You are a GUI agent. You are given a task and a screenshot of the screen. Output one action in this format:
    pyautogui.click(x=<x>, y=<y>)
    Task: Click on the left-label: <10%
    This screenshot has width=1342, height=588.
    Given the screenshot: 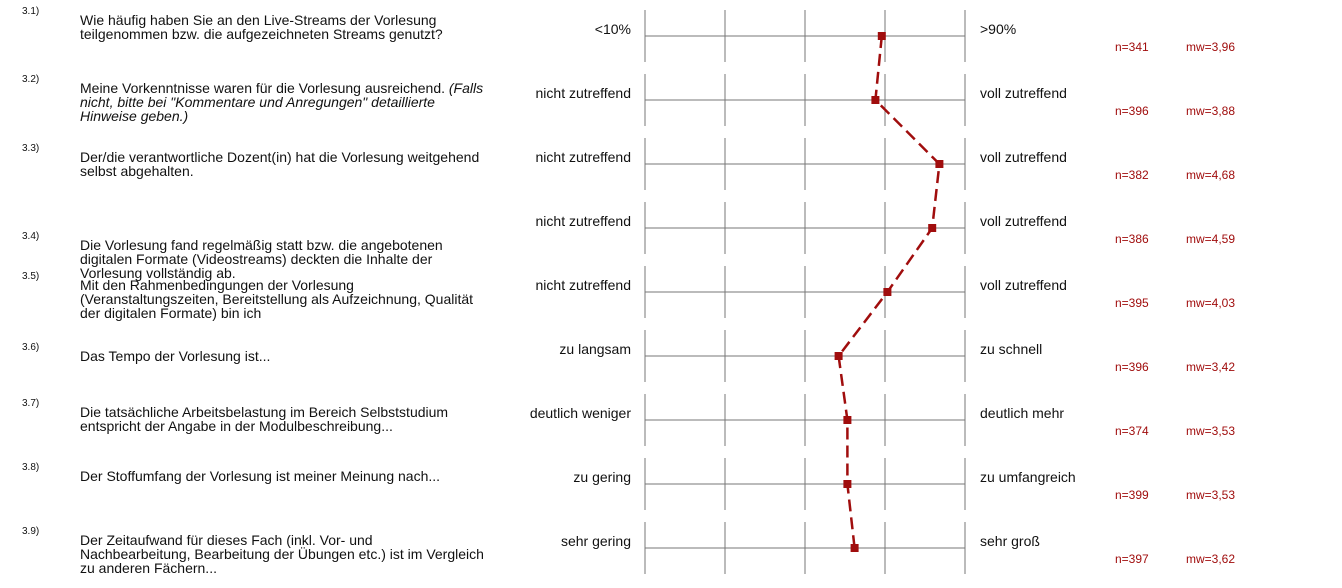 What is the action you would take?
    pyautogui.click(x=612, y=29)
    